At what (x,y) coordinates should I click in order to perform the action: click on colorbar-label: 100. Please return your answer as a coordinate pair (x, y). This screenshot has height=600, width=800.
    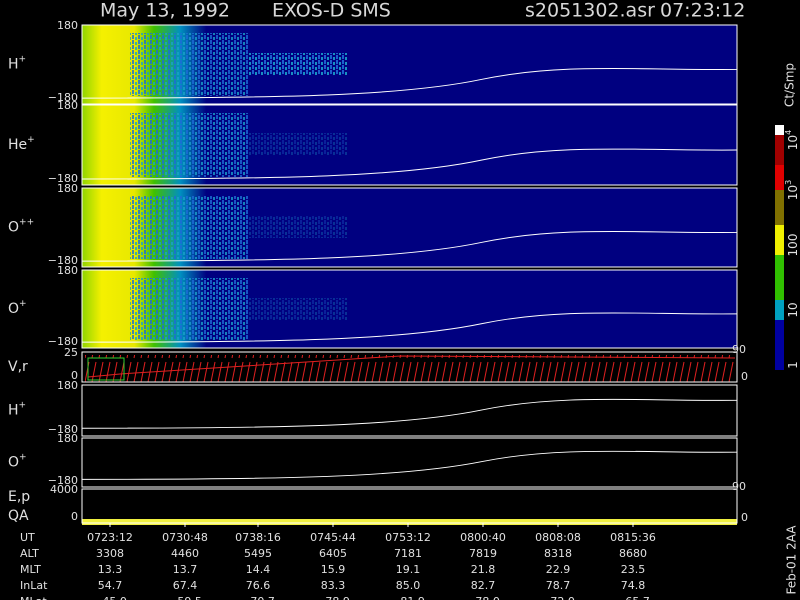
    Looking at the image, I should click on (793, 245).